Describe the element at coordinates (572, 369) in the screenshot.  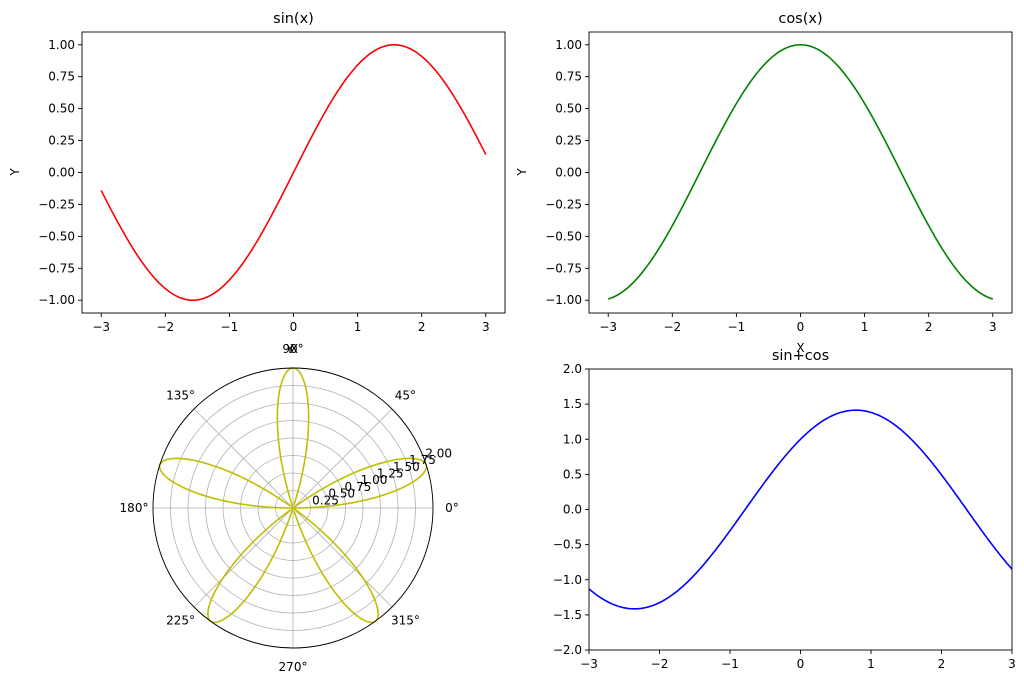
I see `y-tick-label: 2.0` at that location.